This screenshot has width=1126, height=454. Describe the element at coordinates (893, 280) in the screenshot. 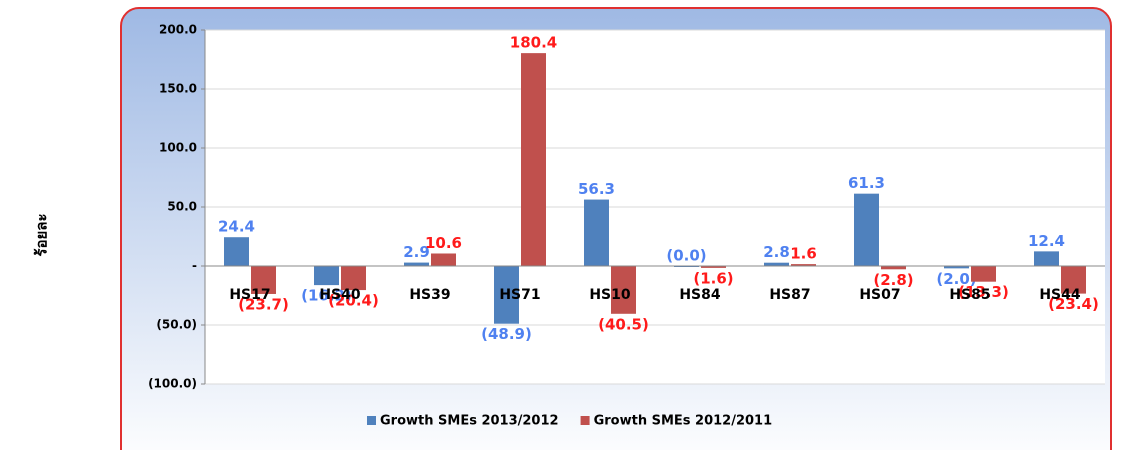

I see `data-label: (2.8)` at that location.